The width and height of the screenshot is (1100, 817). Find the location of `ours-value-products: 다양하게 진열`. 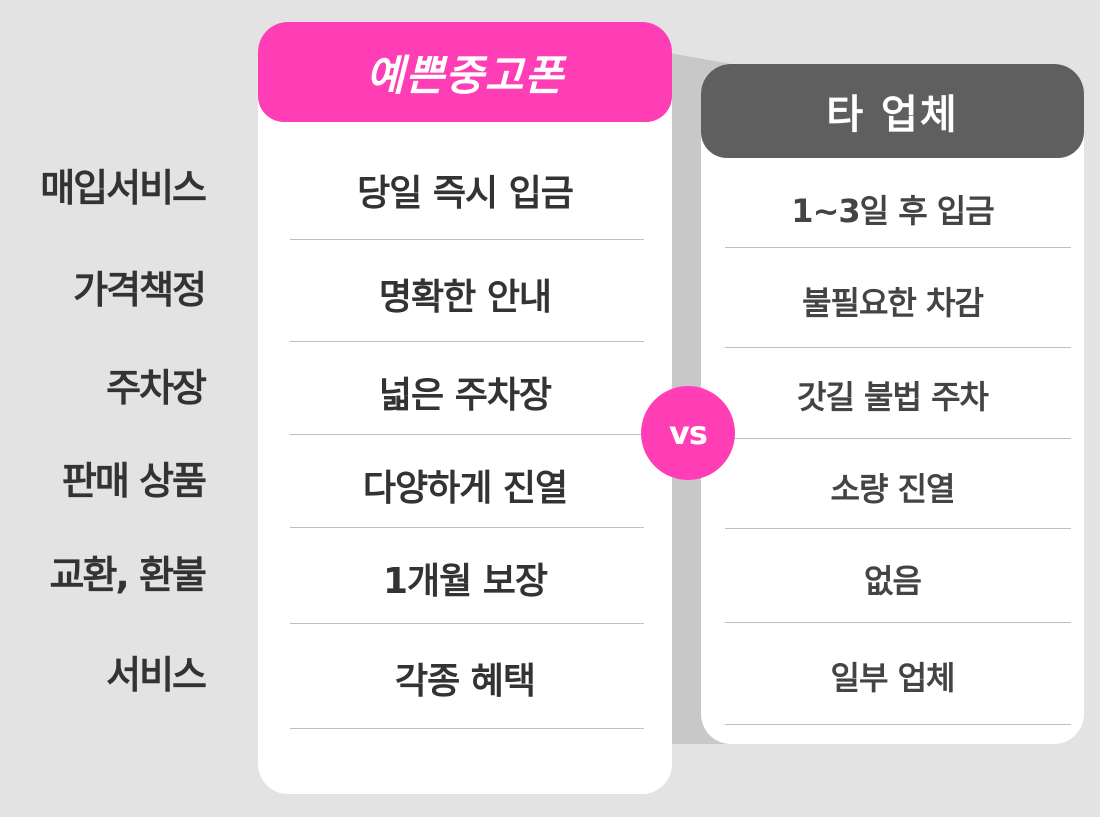

ours-value-products: 다양하게 진열 is located at coordinates (465, 488).